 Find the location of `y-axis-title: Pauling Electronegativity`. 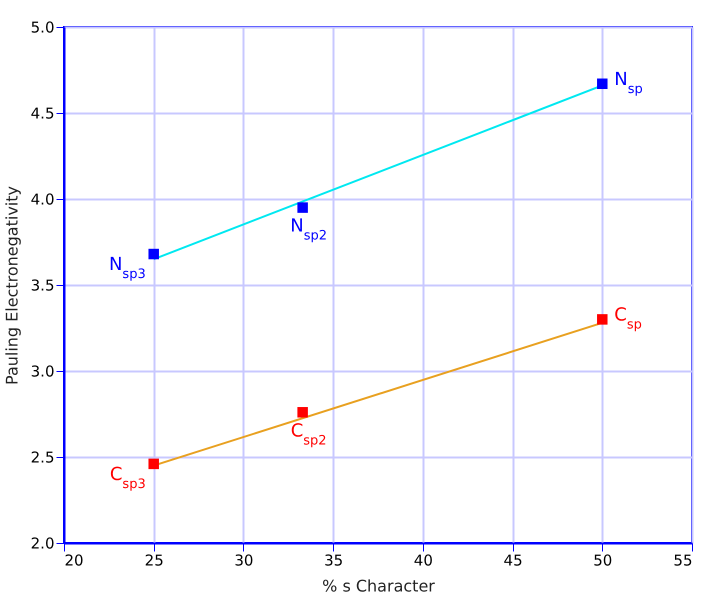

y-axis-title: Pauling Electronegativity is located at coordinates (12, 285).